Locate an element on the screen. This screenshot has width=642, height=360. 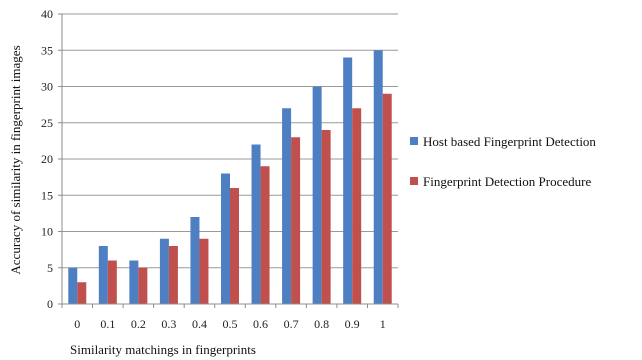
x-axis-ticks: 0 0.1 0.2 0.3 0.4 0.5 0.6 0.7 0.8 0.9 1 is located at coordinates (230, 317).